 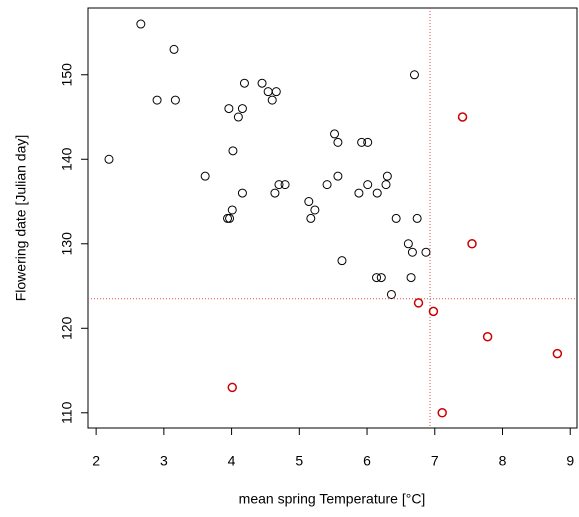 What do you see at coordinates (67, 328) in the screenshot?
I see `y-tick-label: 120` at bounding box center [67, 328].